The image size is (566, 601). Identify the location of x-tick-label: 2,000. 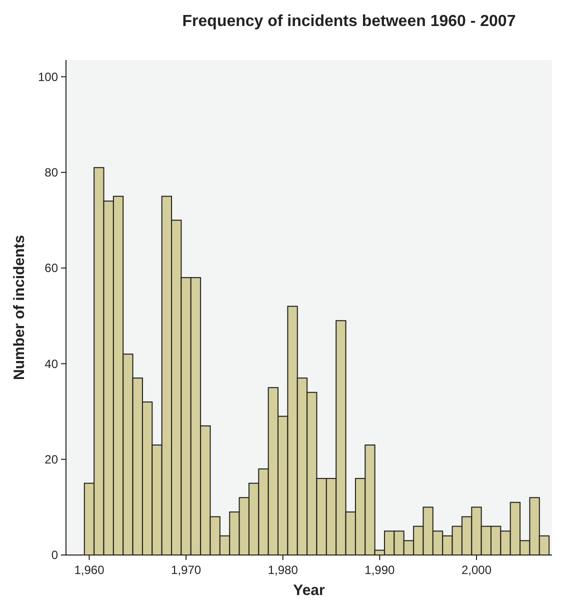
(476, 570).